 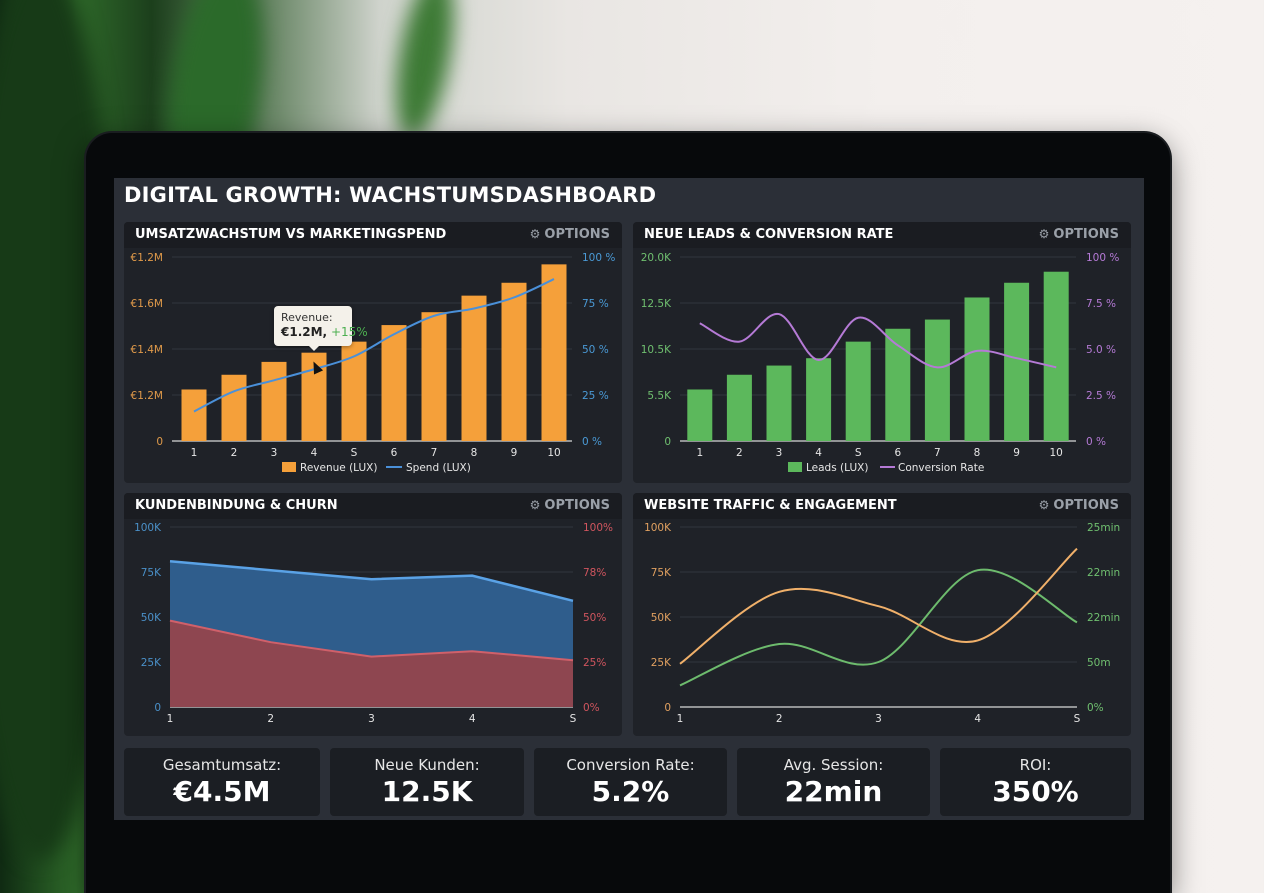 What do you see at coordinates (307, 317) in the screenshot?
I see `tooltip-label: Revenue:` at bounding box center [307, 317].